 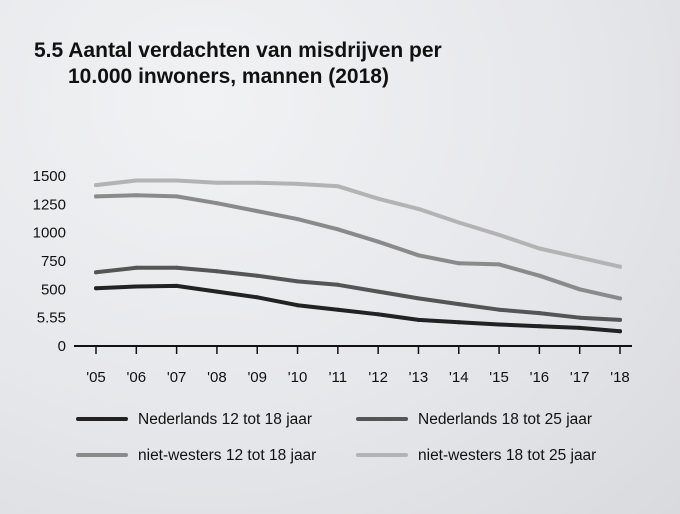 I want to click on x-tick-label: '13, so click(x=419, y=377).